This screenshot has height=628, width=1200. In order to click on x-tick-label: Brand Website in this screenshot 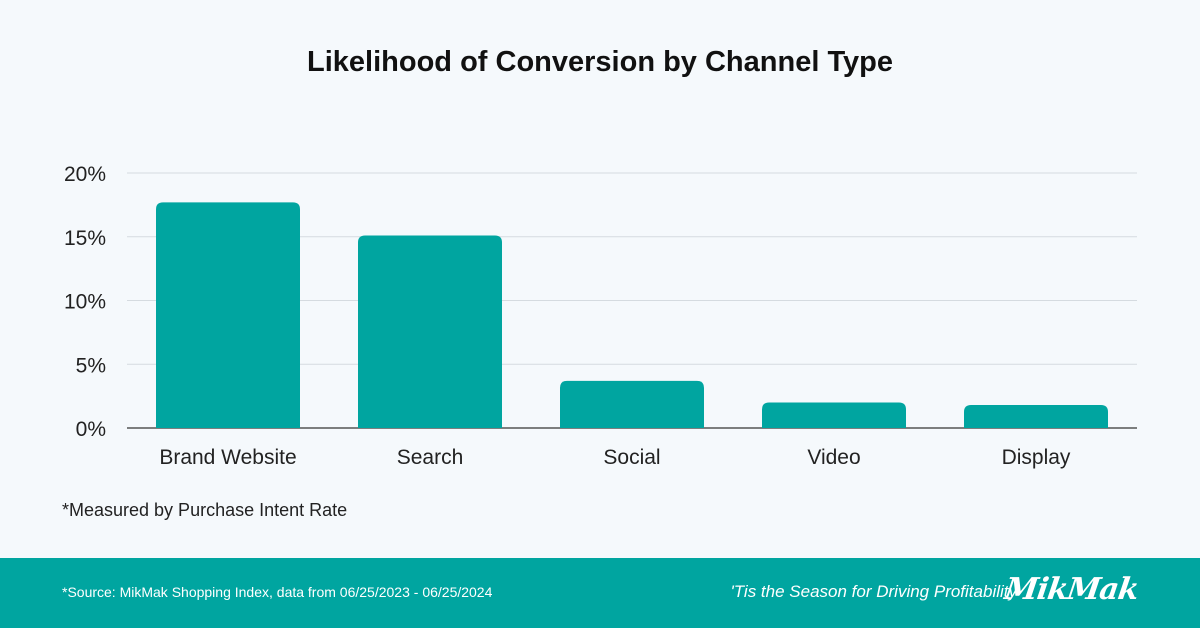, I will do `click(227, 457)`.